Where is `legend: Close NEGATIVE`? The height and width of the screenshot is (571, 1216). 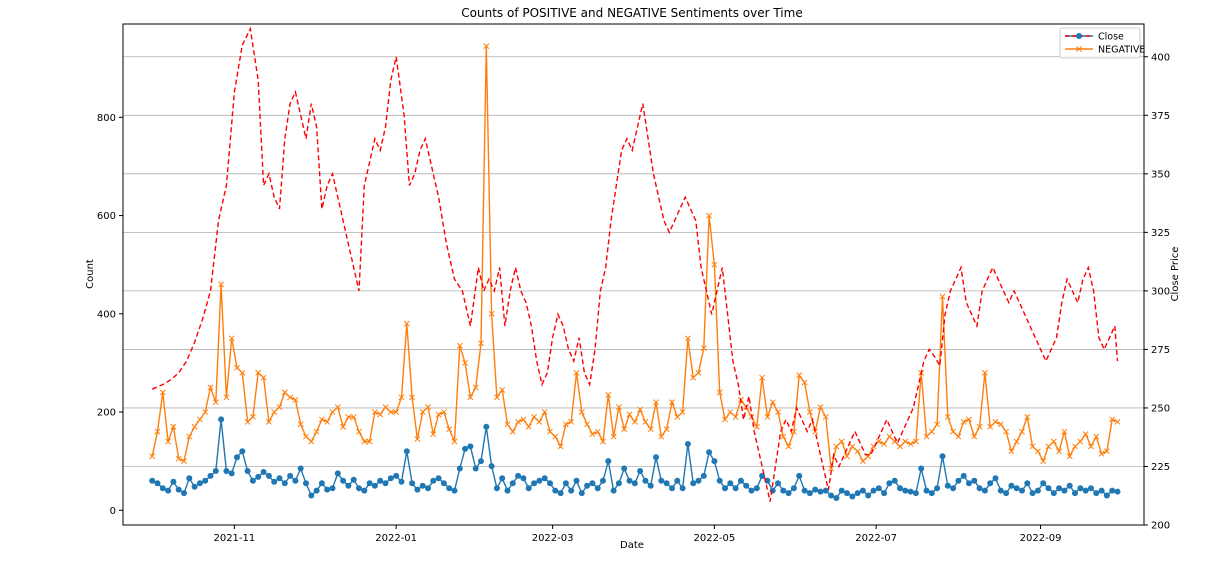 legend: Close NEGATIVE is located at coordinates (1102, 43).